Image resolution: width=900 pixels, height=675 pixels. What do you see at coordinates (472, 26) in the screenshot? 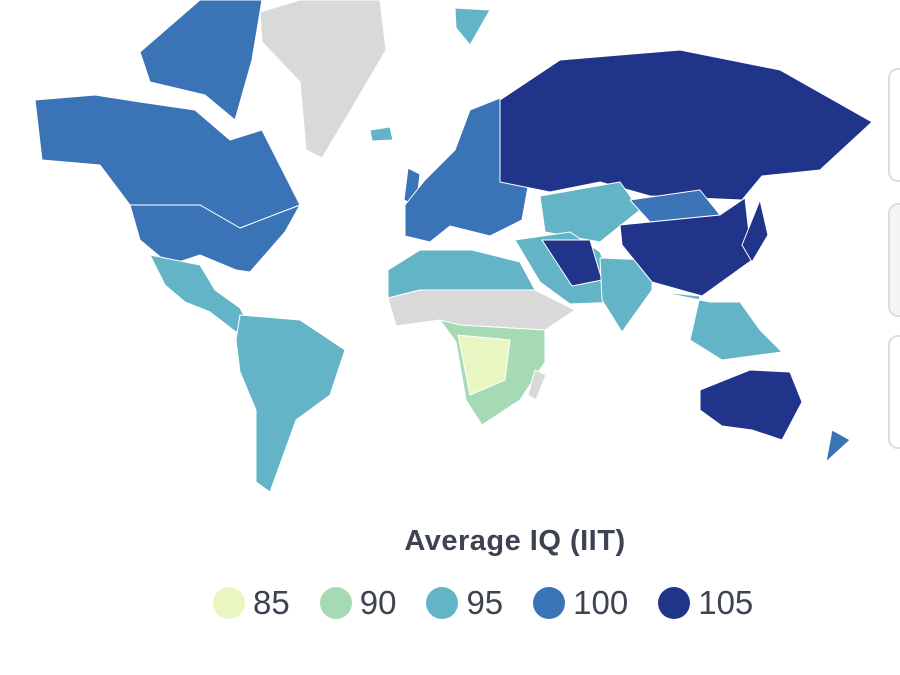
I see `region-svalbard` at bounding box center [472, 26].